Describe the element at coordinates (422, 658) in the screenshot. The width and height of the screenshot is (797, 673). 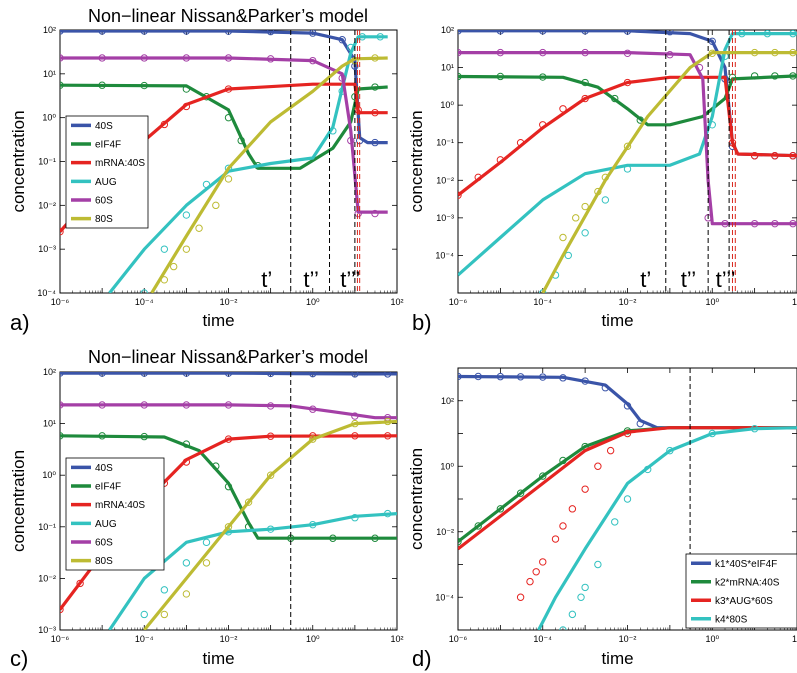
I see `panel-label: d)` at that location.